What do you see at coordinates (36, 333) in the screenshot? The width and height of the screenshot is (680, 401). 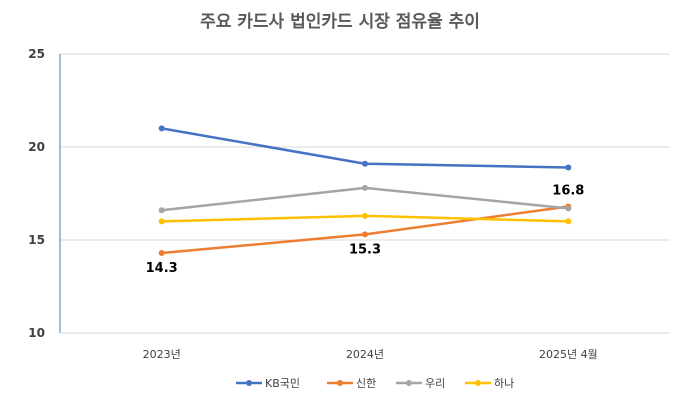 I see `y-tick-label: 10` at bounding box center [36, 333].